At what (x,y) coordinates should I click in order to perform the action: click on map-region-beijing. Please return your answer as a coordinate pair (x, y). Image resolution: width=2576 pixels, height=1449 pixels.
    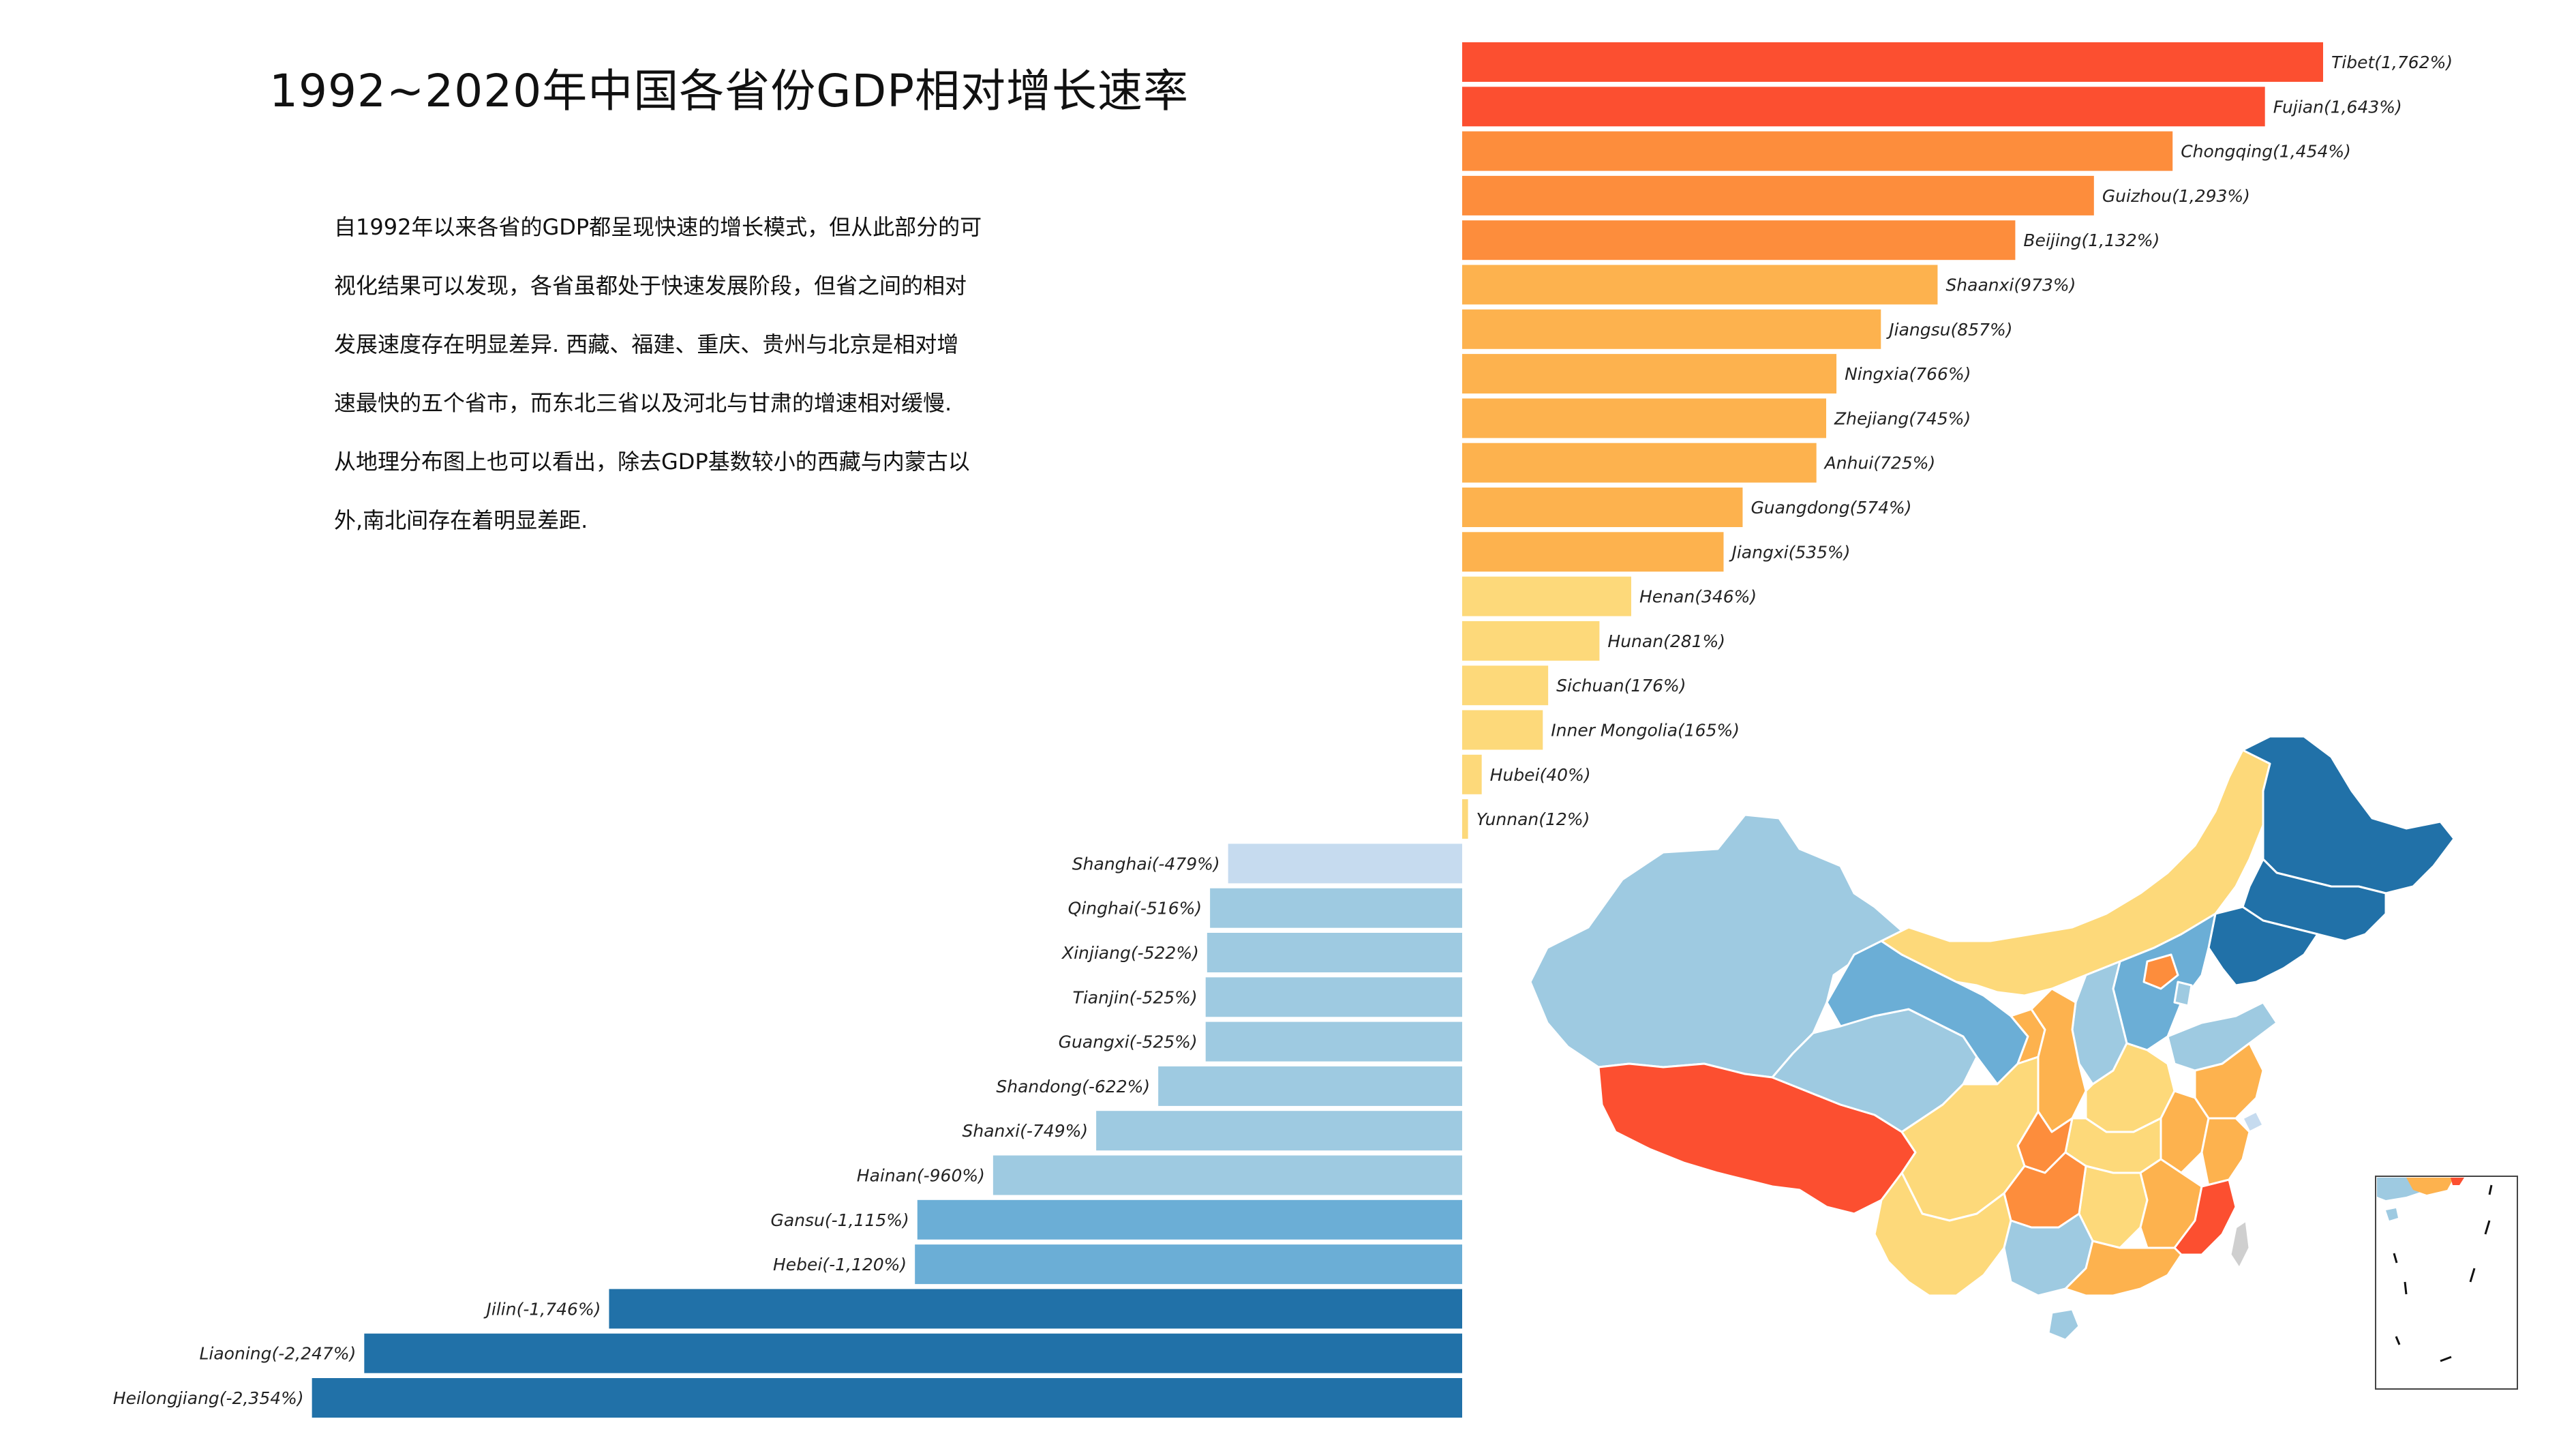
    Looking at the image, I should click on (2160, 971).